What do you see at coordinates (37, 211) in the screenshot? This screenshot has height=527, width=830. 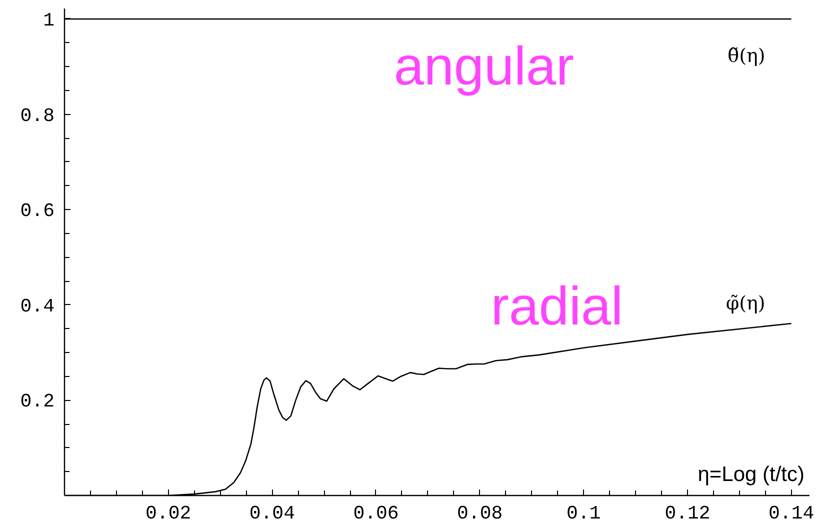 I see `y-tick-label: 0.6` at bounding box center [37, 211].